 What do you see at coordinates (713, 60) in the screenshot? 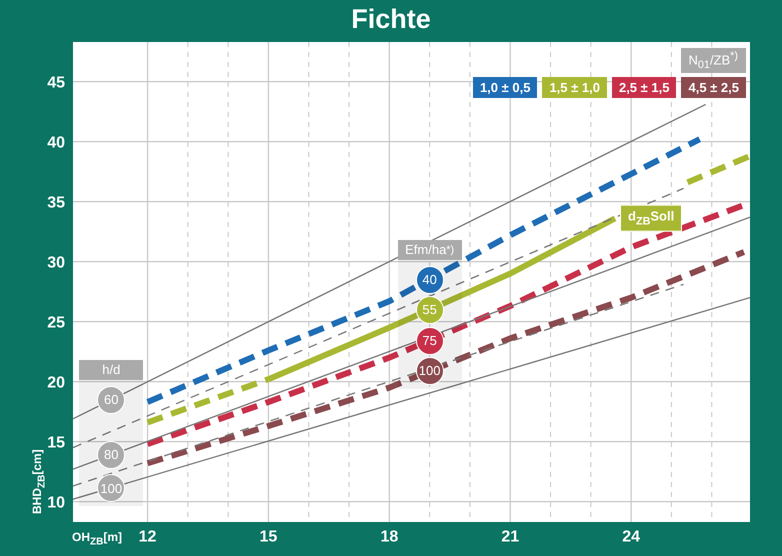
I see `legend-title: N$_{01}$/ZB$^{*)}$` at bounding box center [713, 60].